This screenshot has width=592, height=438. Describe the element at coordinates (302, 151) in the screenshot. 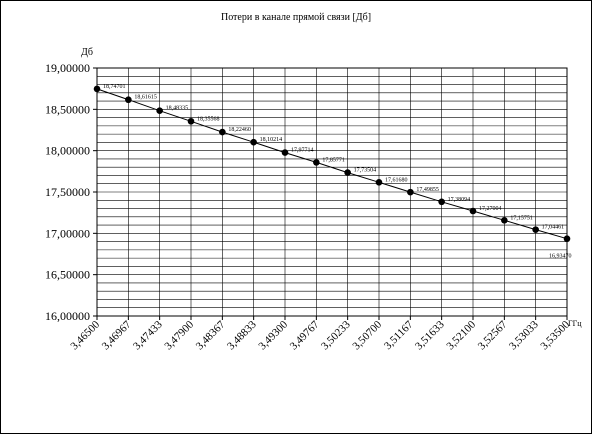

I see `data-label: 17,97714` at that location.